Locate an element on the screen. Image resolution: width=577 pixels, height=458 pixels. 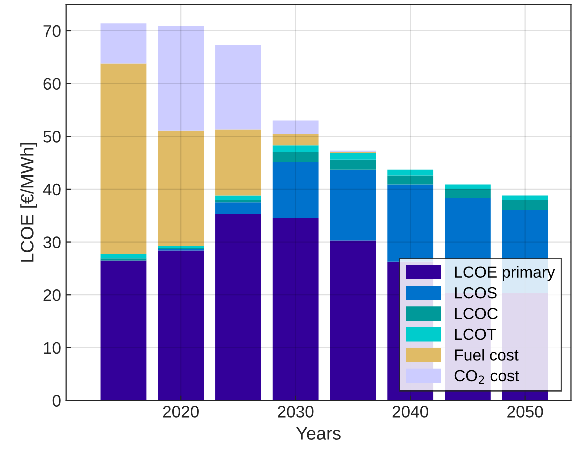
y-tick-label: 10 is located at coordinates (52, 348).